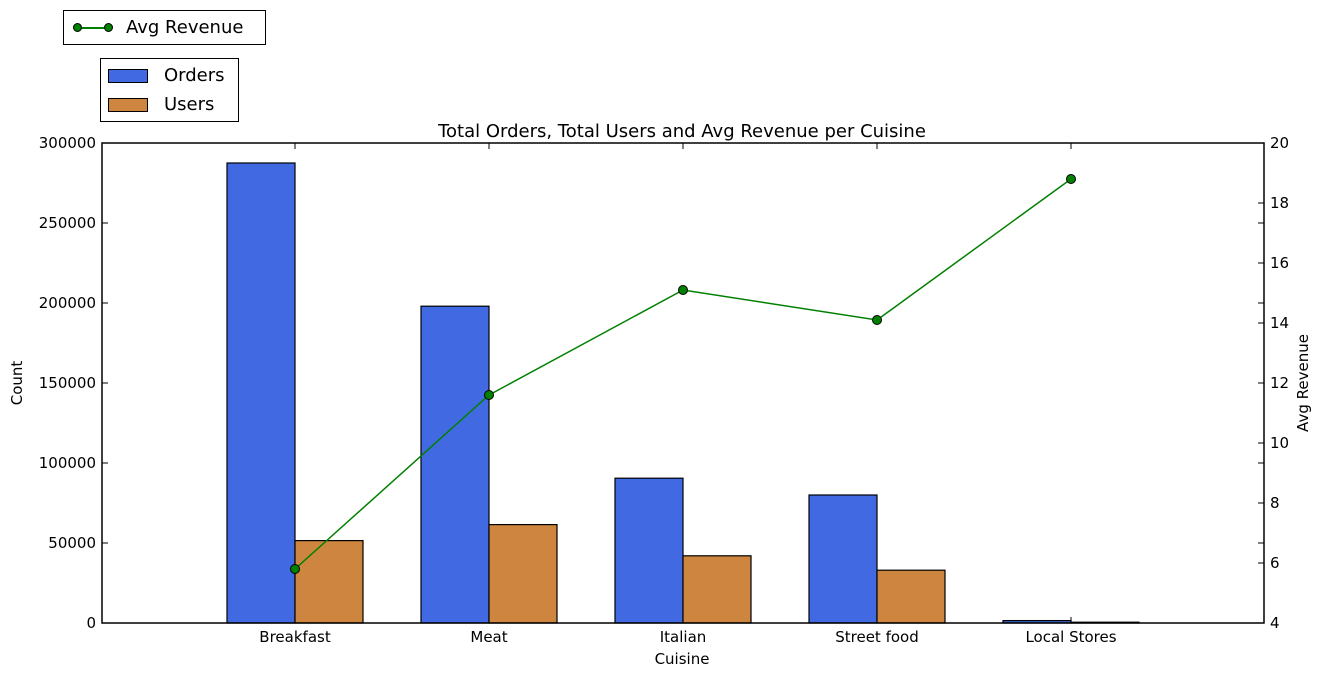  What do you see at coordinates (911, 596) in the screenshot?
I see `bar-users-street-food` at bounding box center [911, 596].